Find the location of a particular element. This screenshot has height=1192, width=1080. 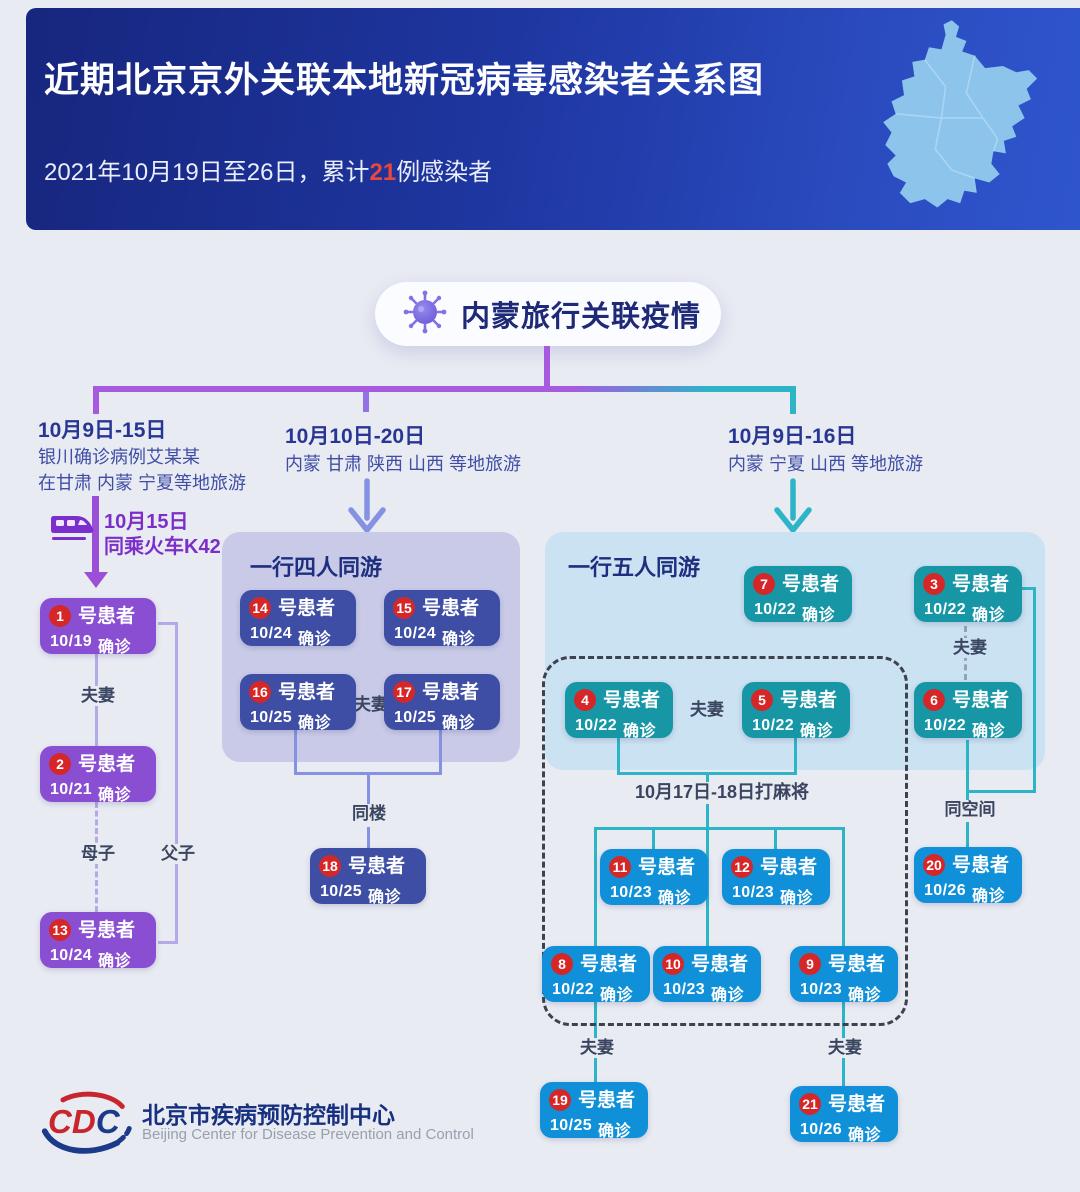

connector-1617-join is located at coordinates (368, 773).